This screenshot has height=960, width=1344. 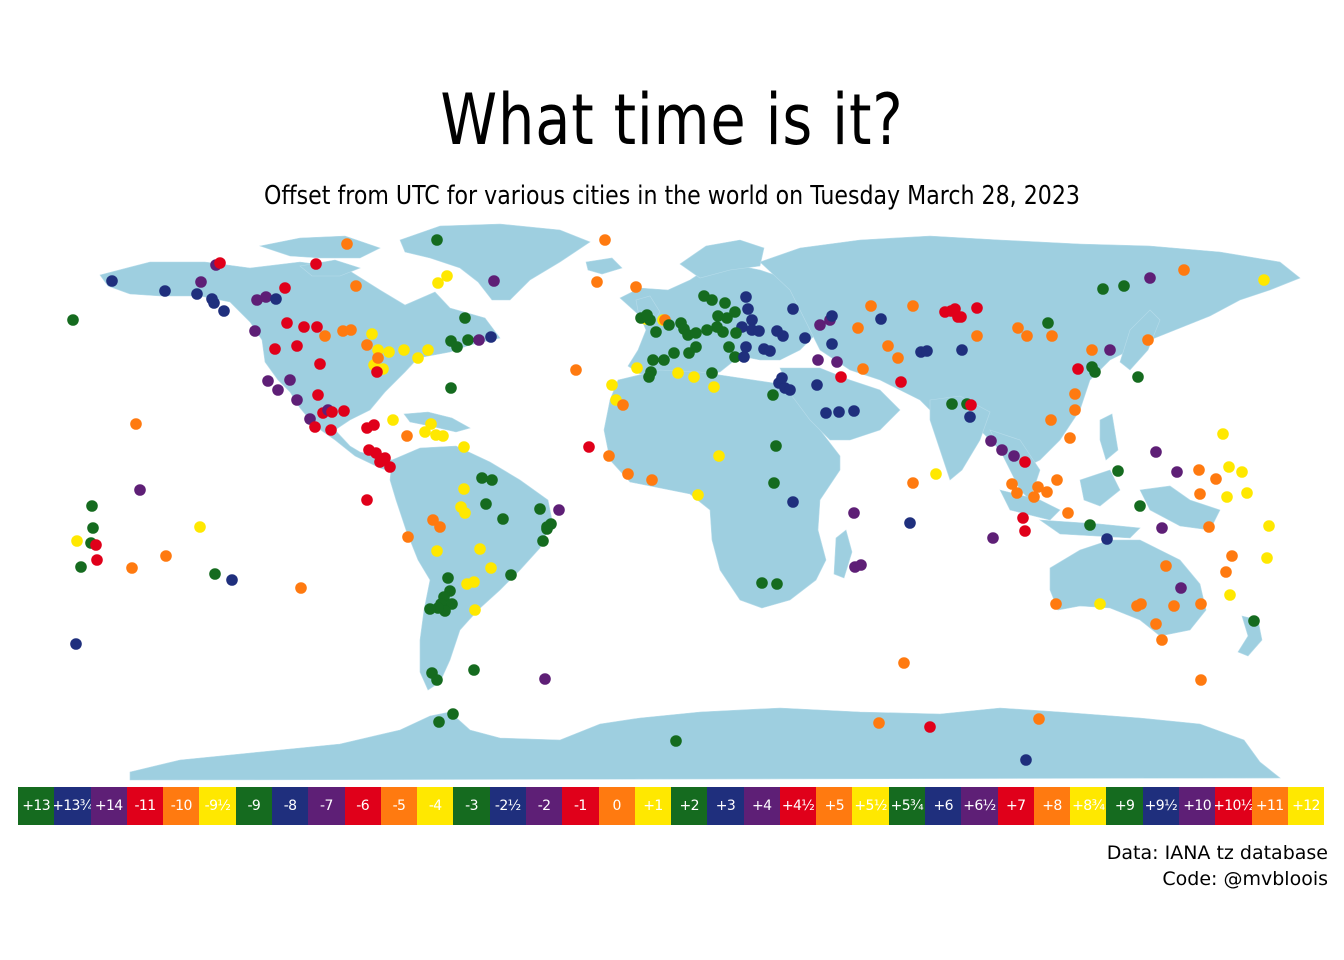 What do you see at coordinates (1217, 866) in the screenshot?
I see `credits: Data: IANA tz database Code: @mvbloois` at bounding box center [1217, 866].